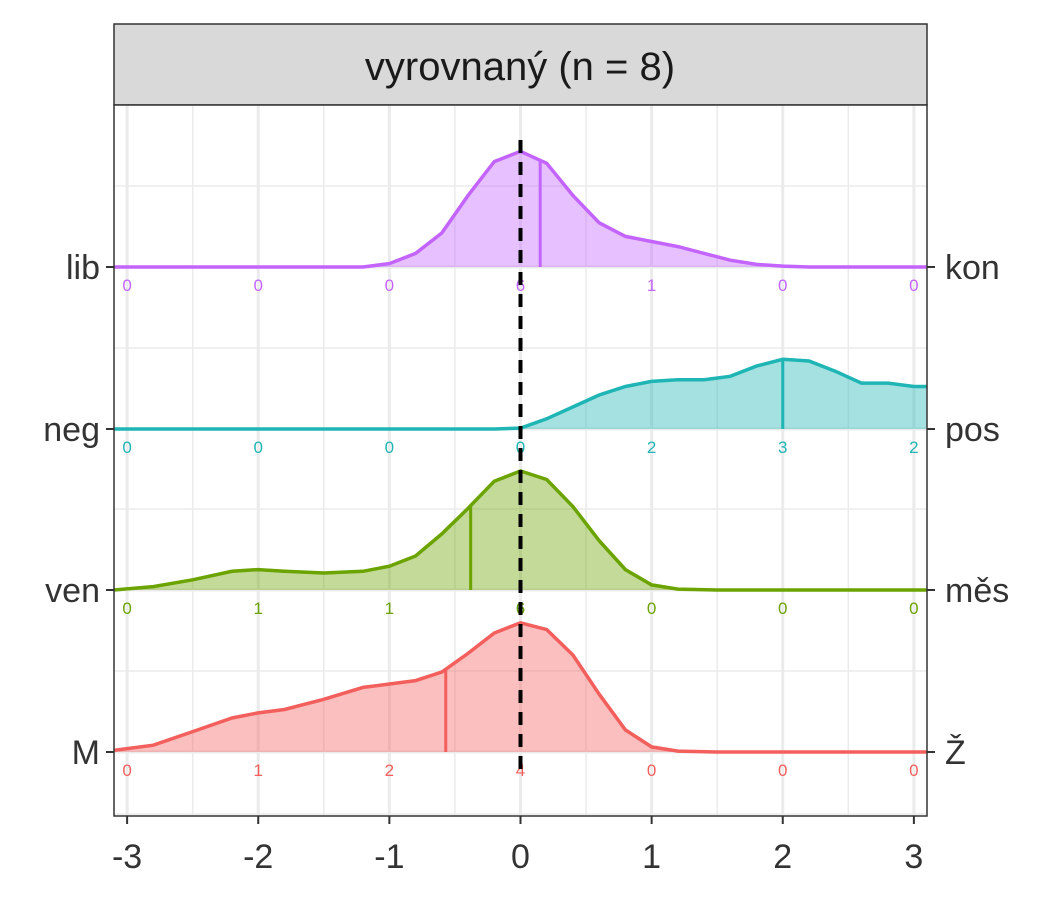  I want to click on chart-title: vyrovnaný (n = 8), so click(520, 67).